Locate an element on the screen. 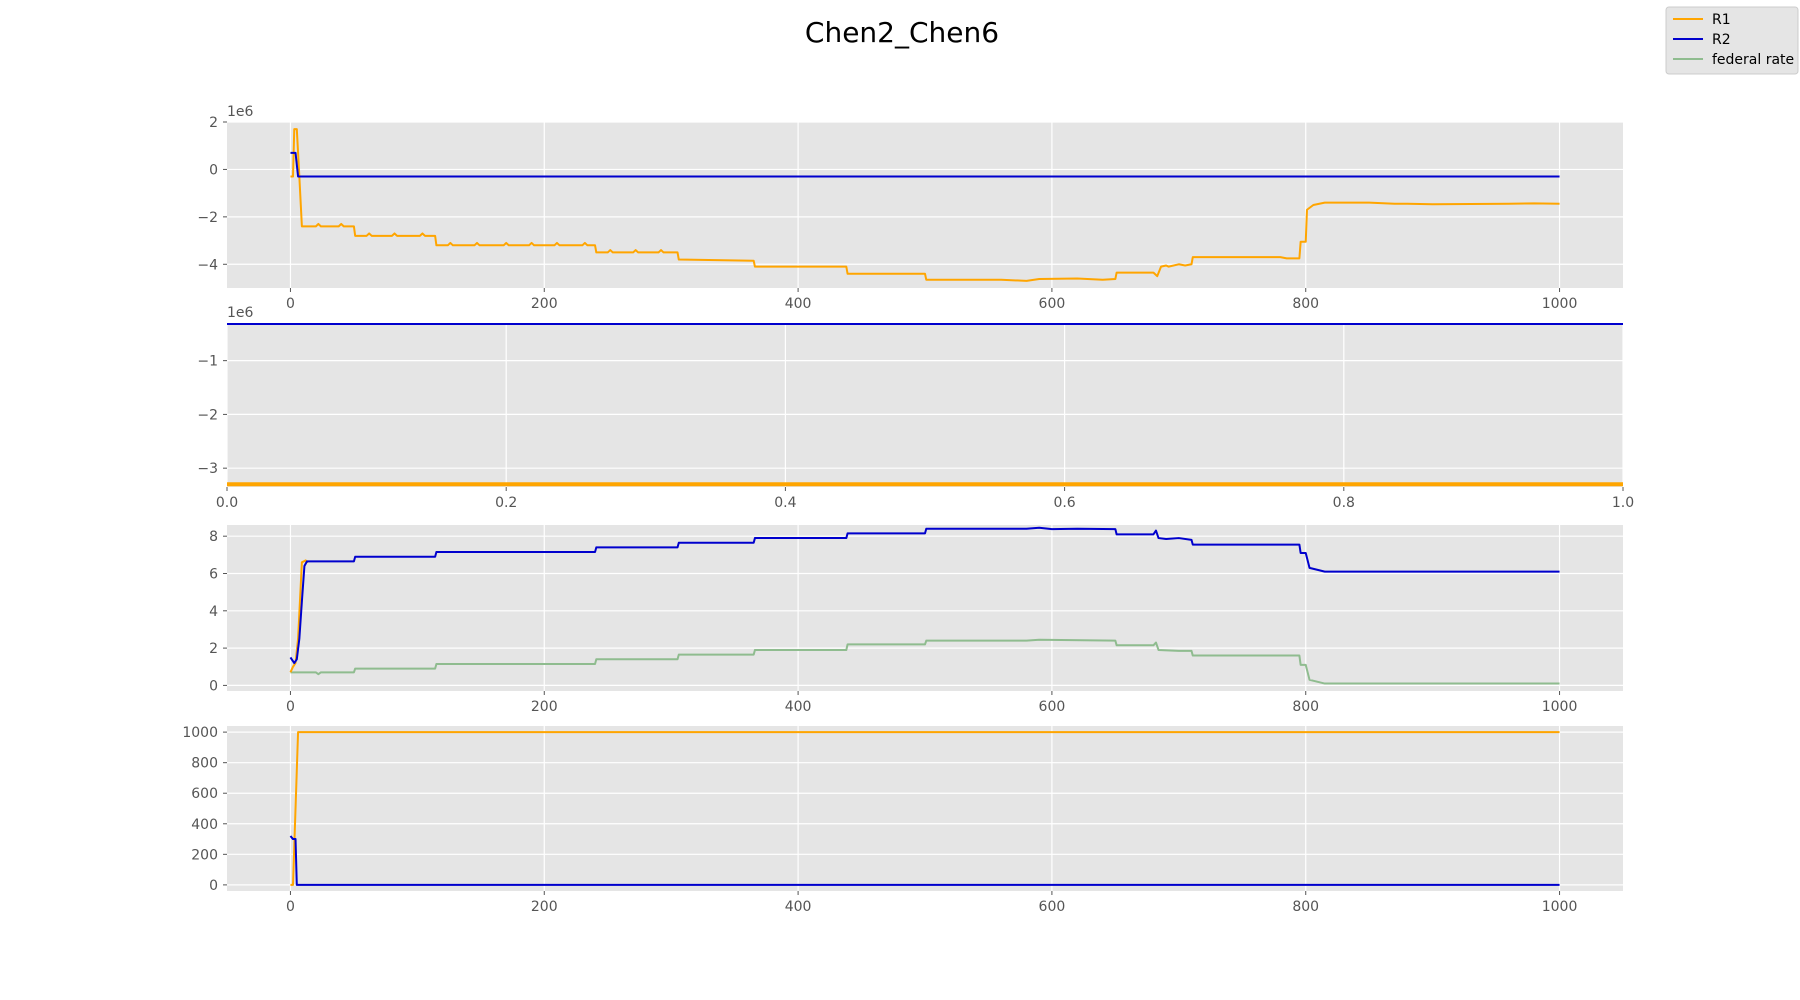  legend-entry-federal-rate: federal rate is located at coordinates (1733, 60).